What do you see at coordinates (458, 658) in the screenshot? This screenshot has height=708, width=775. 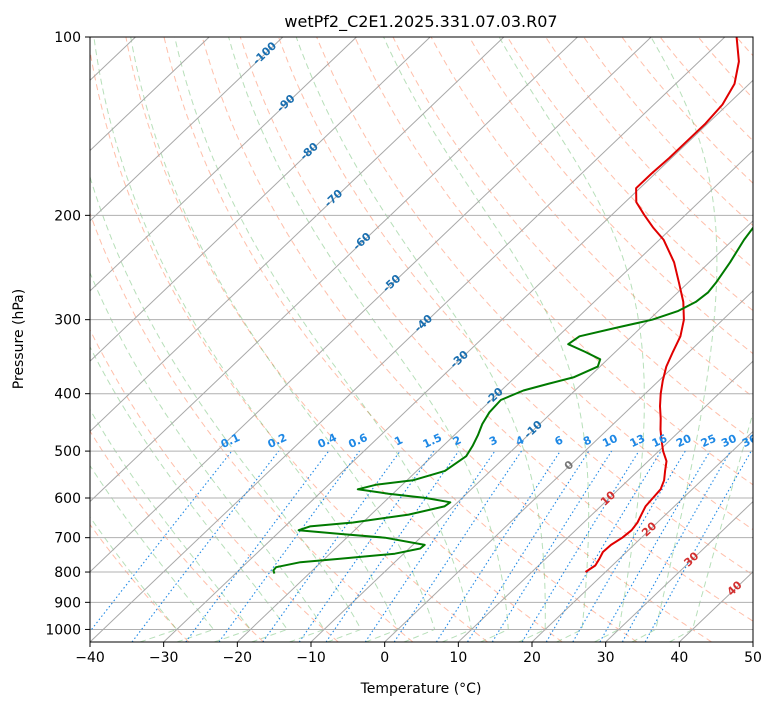 I see `x-tick-label: 10` at bounding box center [458, 658].